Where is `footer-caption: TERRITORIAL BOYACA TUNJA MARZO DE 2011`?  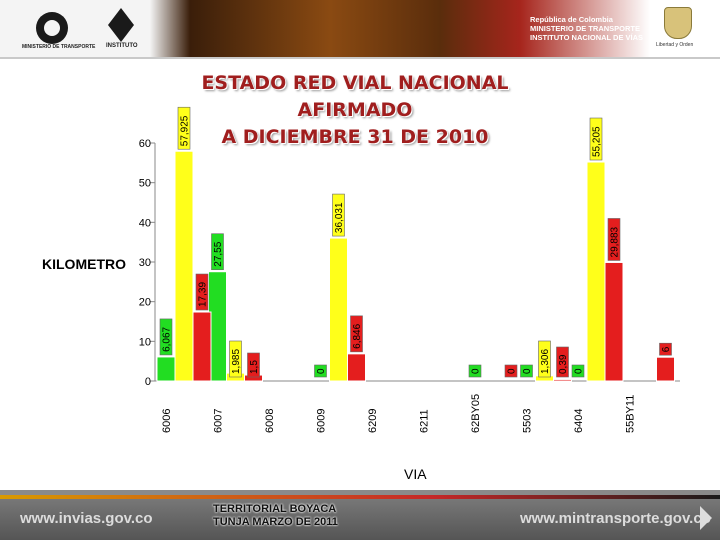
footer-caption: TERRITORIAL BOYACA TUNJA MARZO DE 2011 is located at coordinates (275, 515).